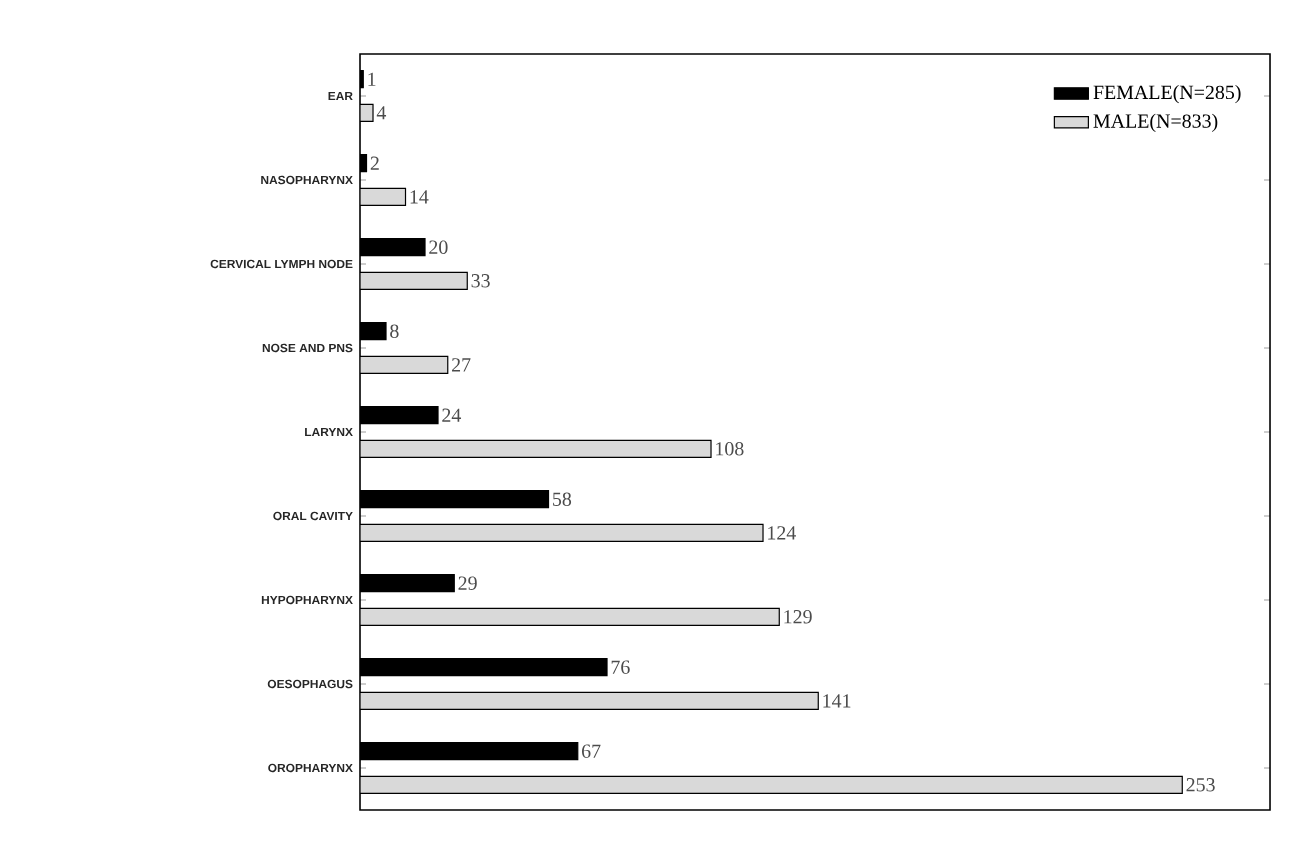 This screenshot has width=1298, height=848. I want to click on data-label: 8, so click(394, 331).